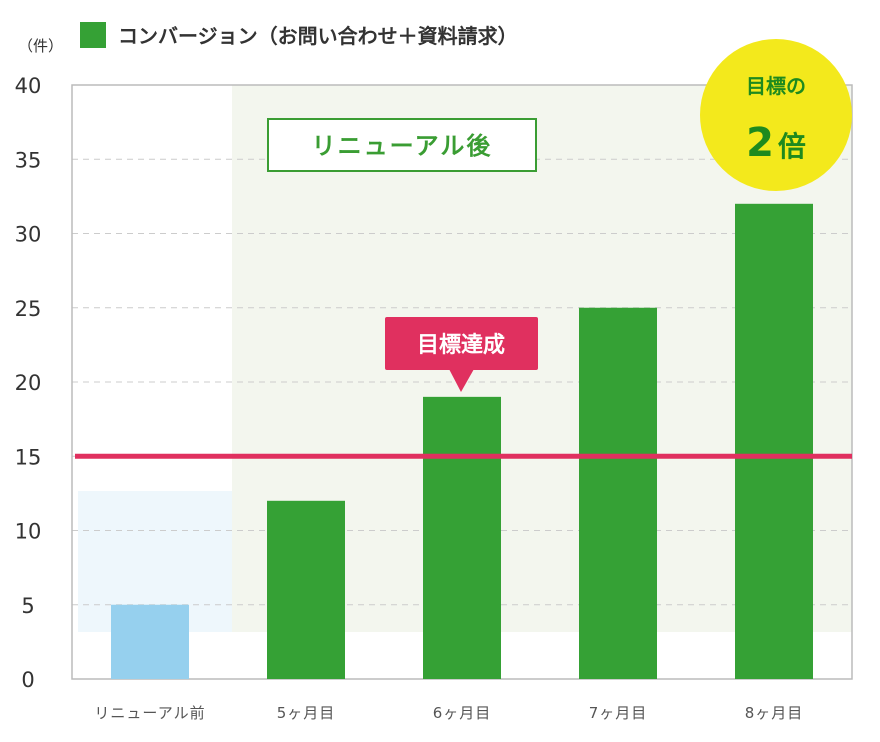  I want to click on badge-number: 2, so click(760, 143).